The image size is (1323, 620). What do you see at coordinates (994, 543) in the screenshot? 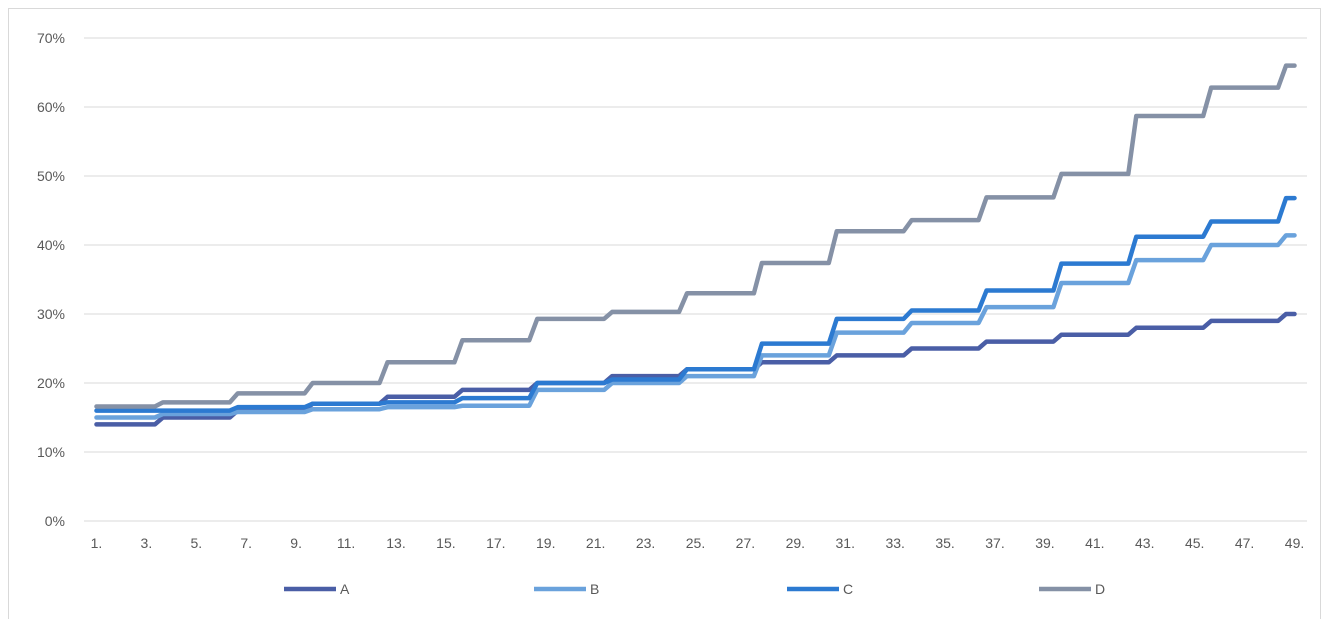
I see `x-tick-label: 37.` at bounding box center [994, 543].